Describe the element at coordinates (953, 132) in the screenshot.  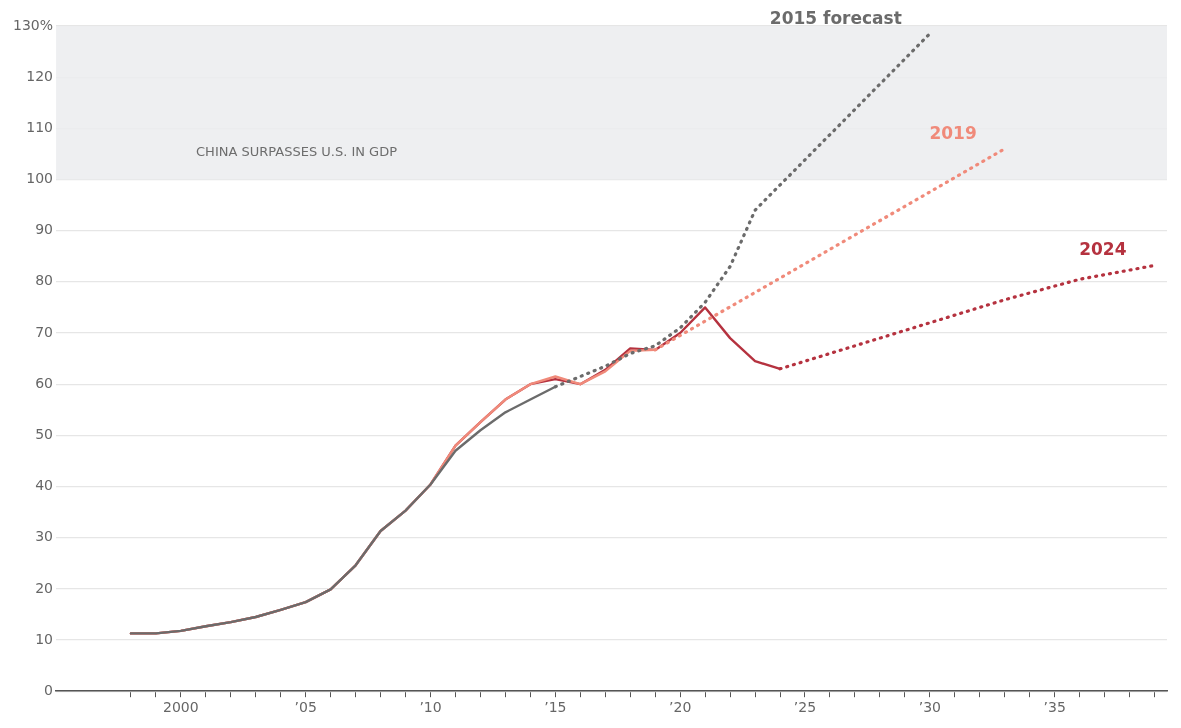
I see `series-label: 2019` at that location.